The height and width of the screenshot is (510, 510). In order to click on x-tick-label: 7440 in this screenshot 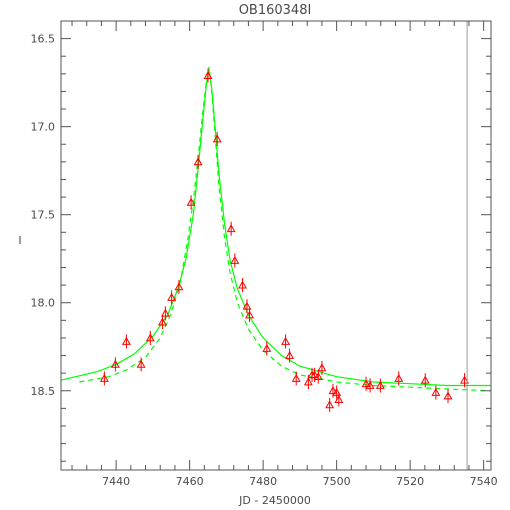, I will do `click(116, 481)`.